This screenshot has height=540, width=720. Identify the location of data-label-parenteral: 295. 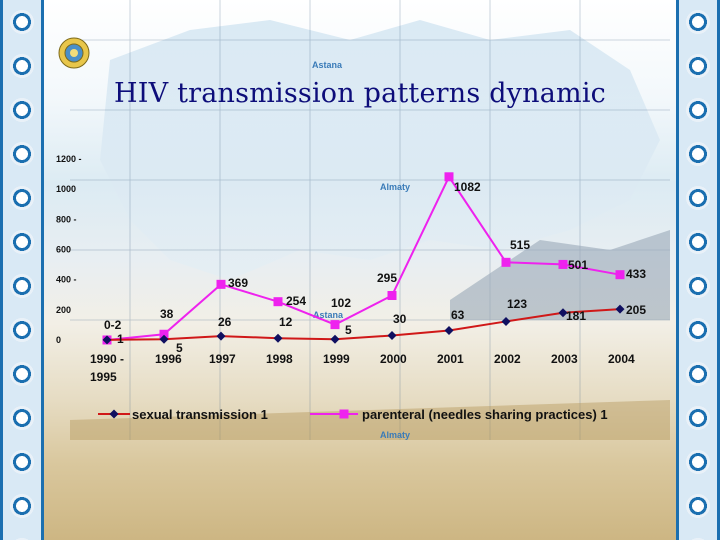
(387, 278).